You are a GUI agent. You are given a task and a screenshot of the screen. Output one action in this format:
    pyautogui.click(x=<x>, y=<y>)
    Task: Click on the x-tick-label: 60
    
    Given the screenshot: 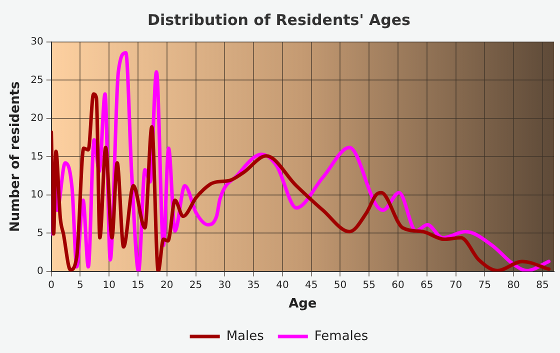 What is the action you would take?
    pyautogui.click(x=398, y=285)
    